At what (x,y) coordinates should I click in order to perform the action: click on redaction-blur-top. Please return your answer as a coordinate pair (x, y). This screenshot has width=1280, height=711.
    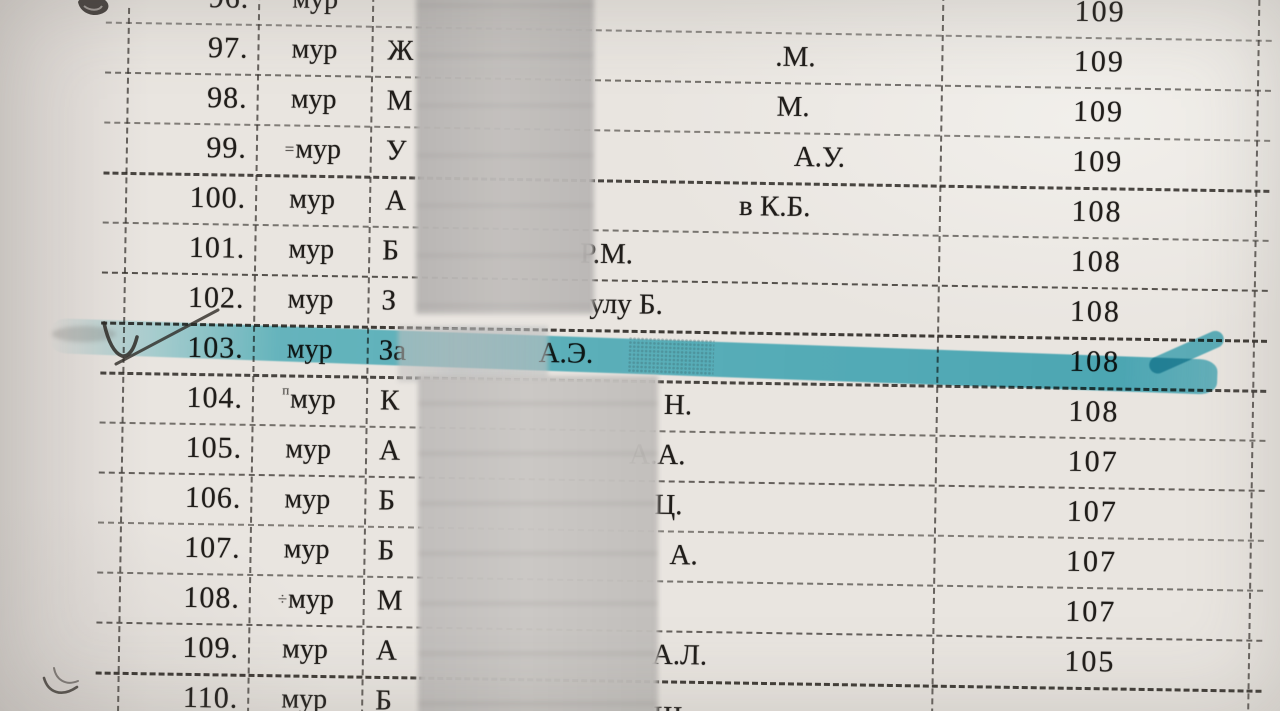
    Looking at the image, I should click on (505, 157).